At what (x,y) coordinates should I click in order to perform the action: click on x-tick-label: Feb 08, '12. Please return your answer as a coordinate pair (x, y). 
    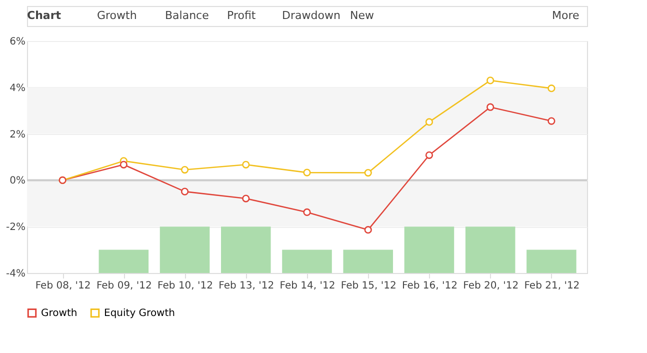
    Looking at the image, I should click on (63, 286).